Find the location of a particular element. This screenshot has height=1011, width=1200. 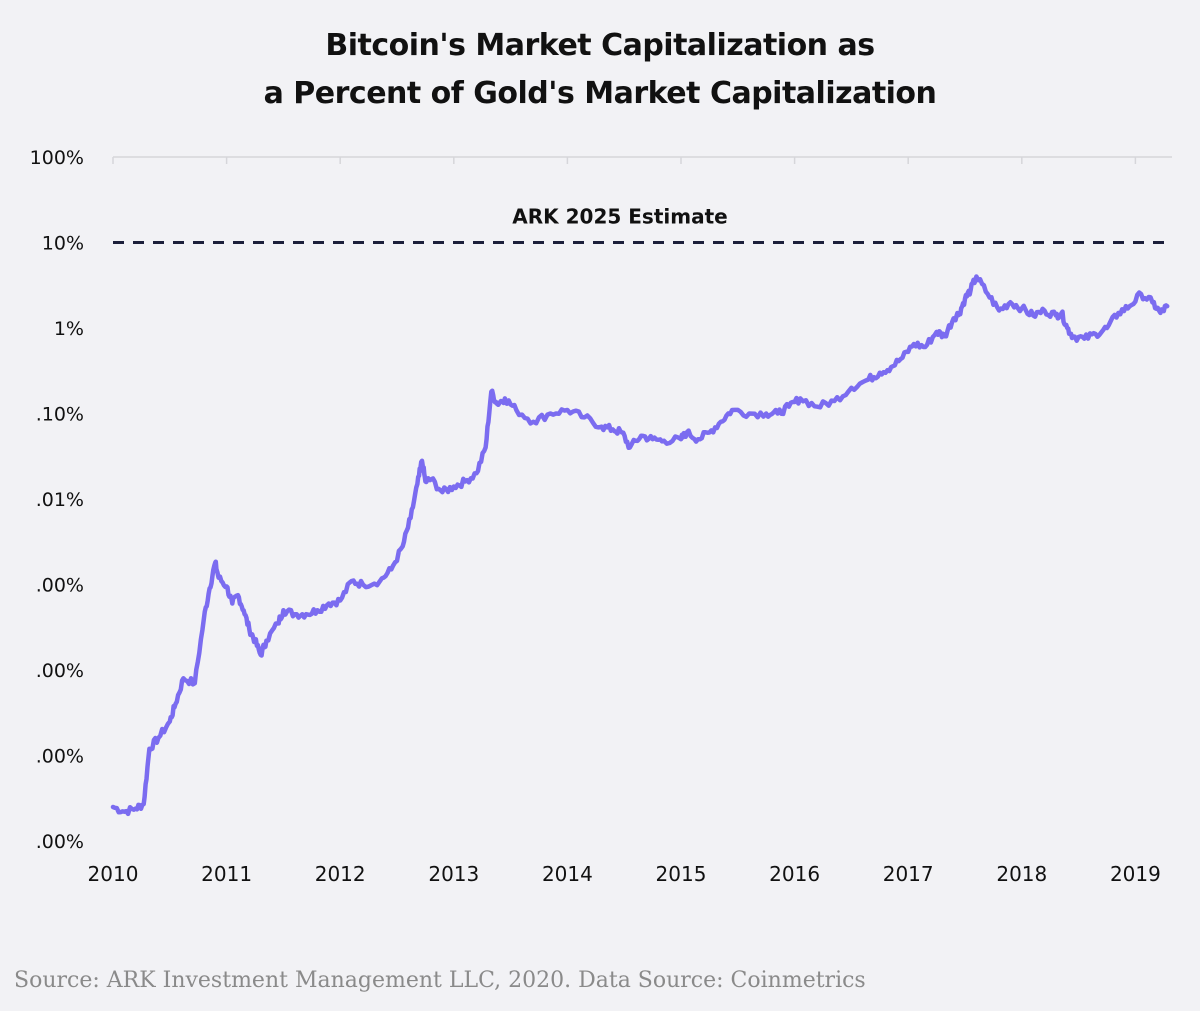

y-tick-label: 1% is located at coordinates (69, 329).